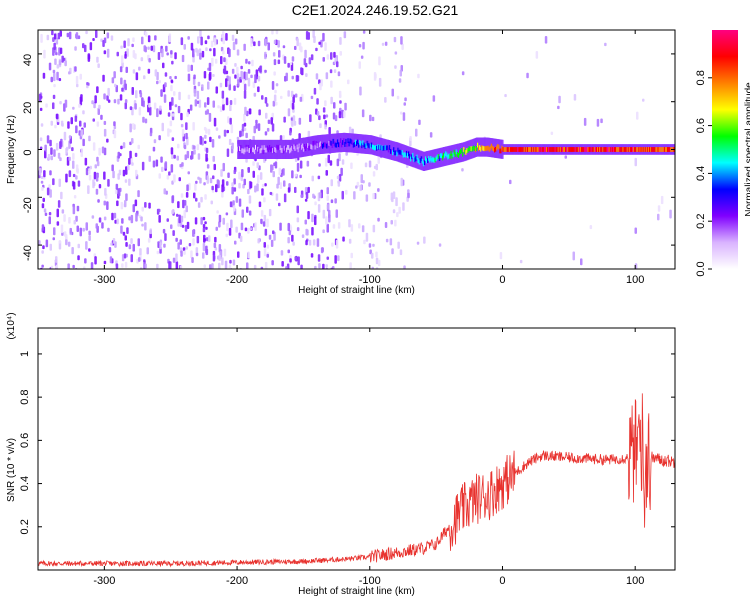 The image size is (750, 600). I want to click on ridge-cell, so click(660, 149).